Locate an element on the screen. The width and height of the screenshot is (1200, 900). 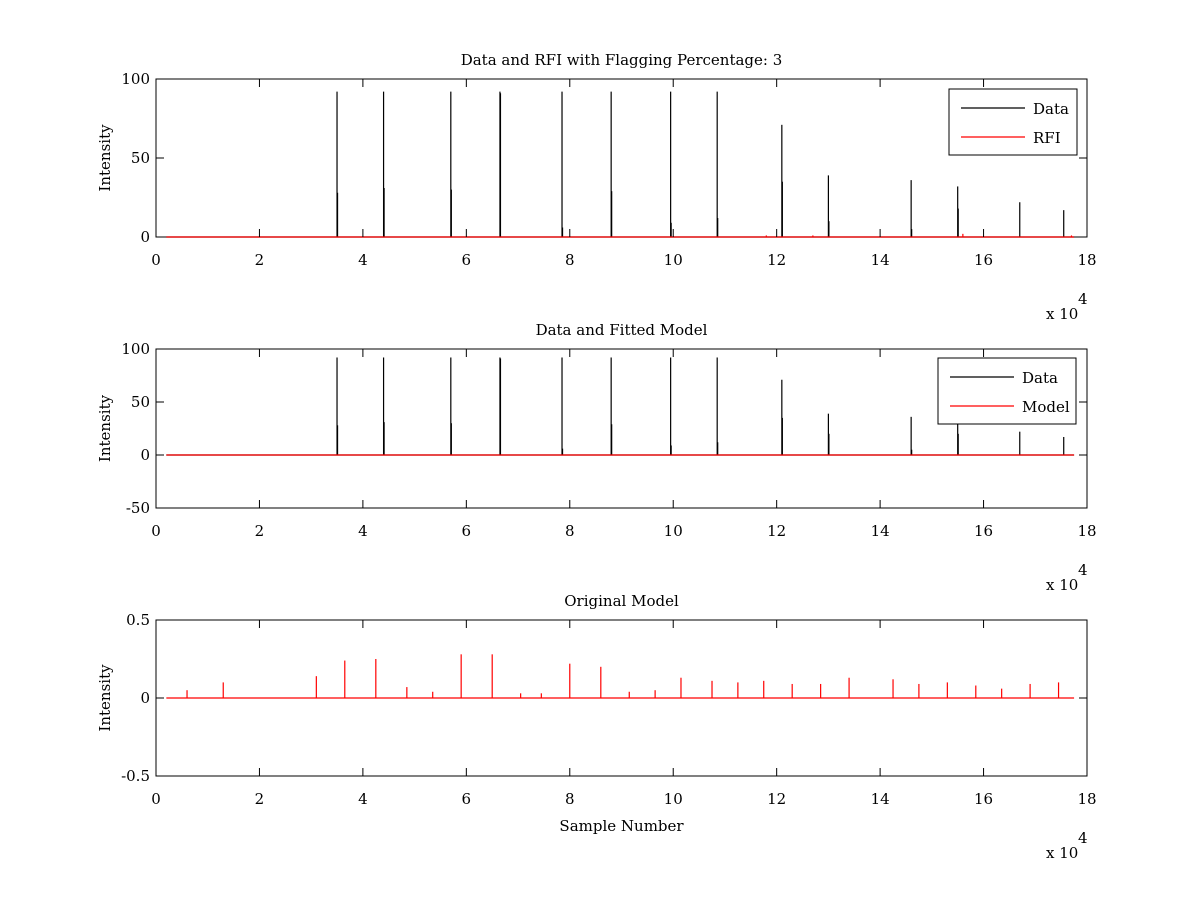
chart-title: Data and Fitted Model is located at coordinates (622, 330).